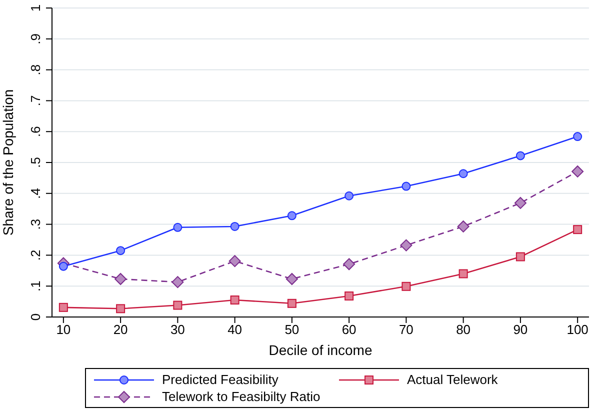 This screenshot has width=601, height=417. I want to click on y-tick-label: .4, so click(35, 193).